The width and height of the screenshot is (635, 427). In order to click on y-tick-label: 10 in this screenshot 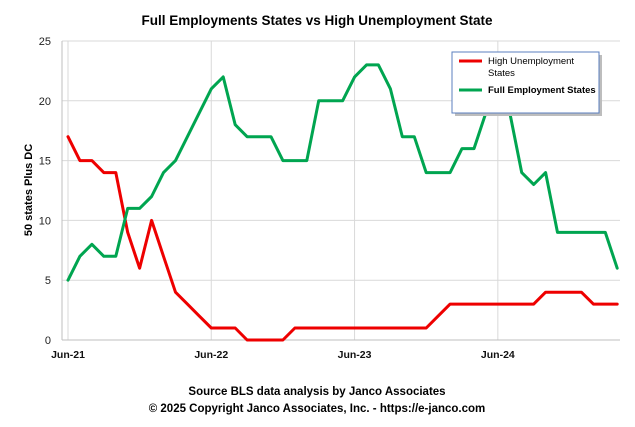, I will do `click(45, 221)`.